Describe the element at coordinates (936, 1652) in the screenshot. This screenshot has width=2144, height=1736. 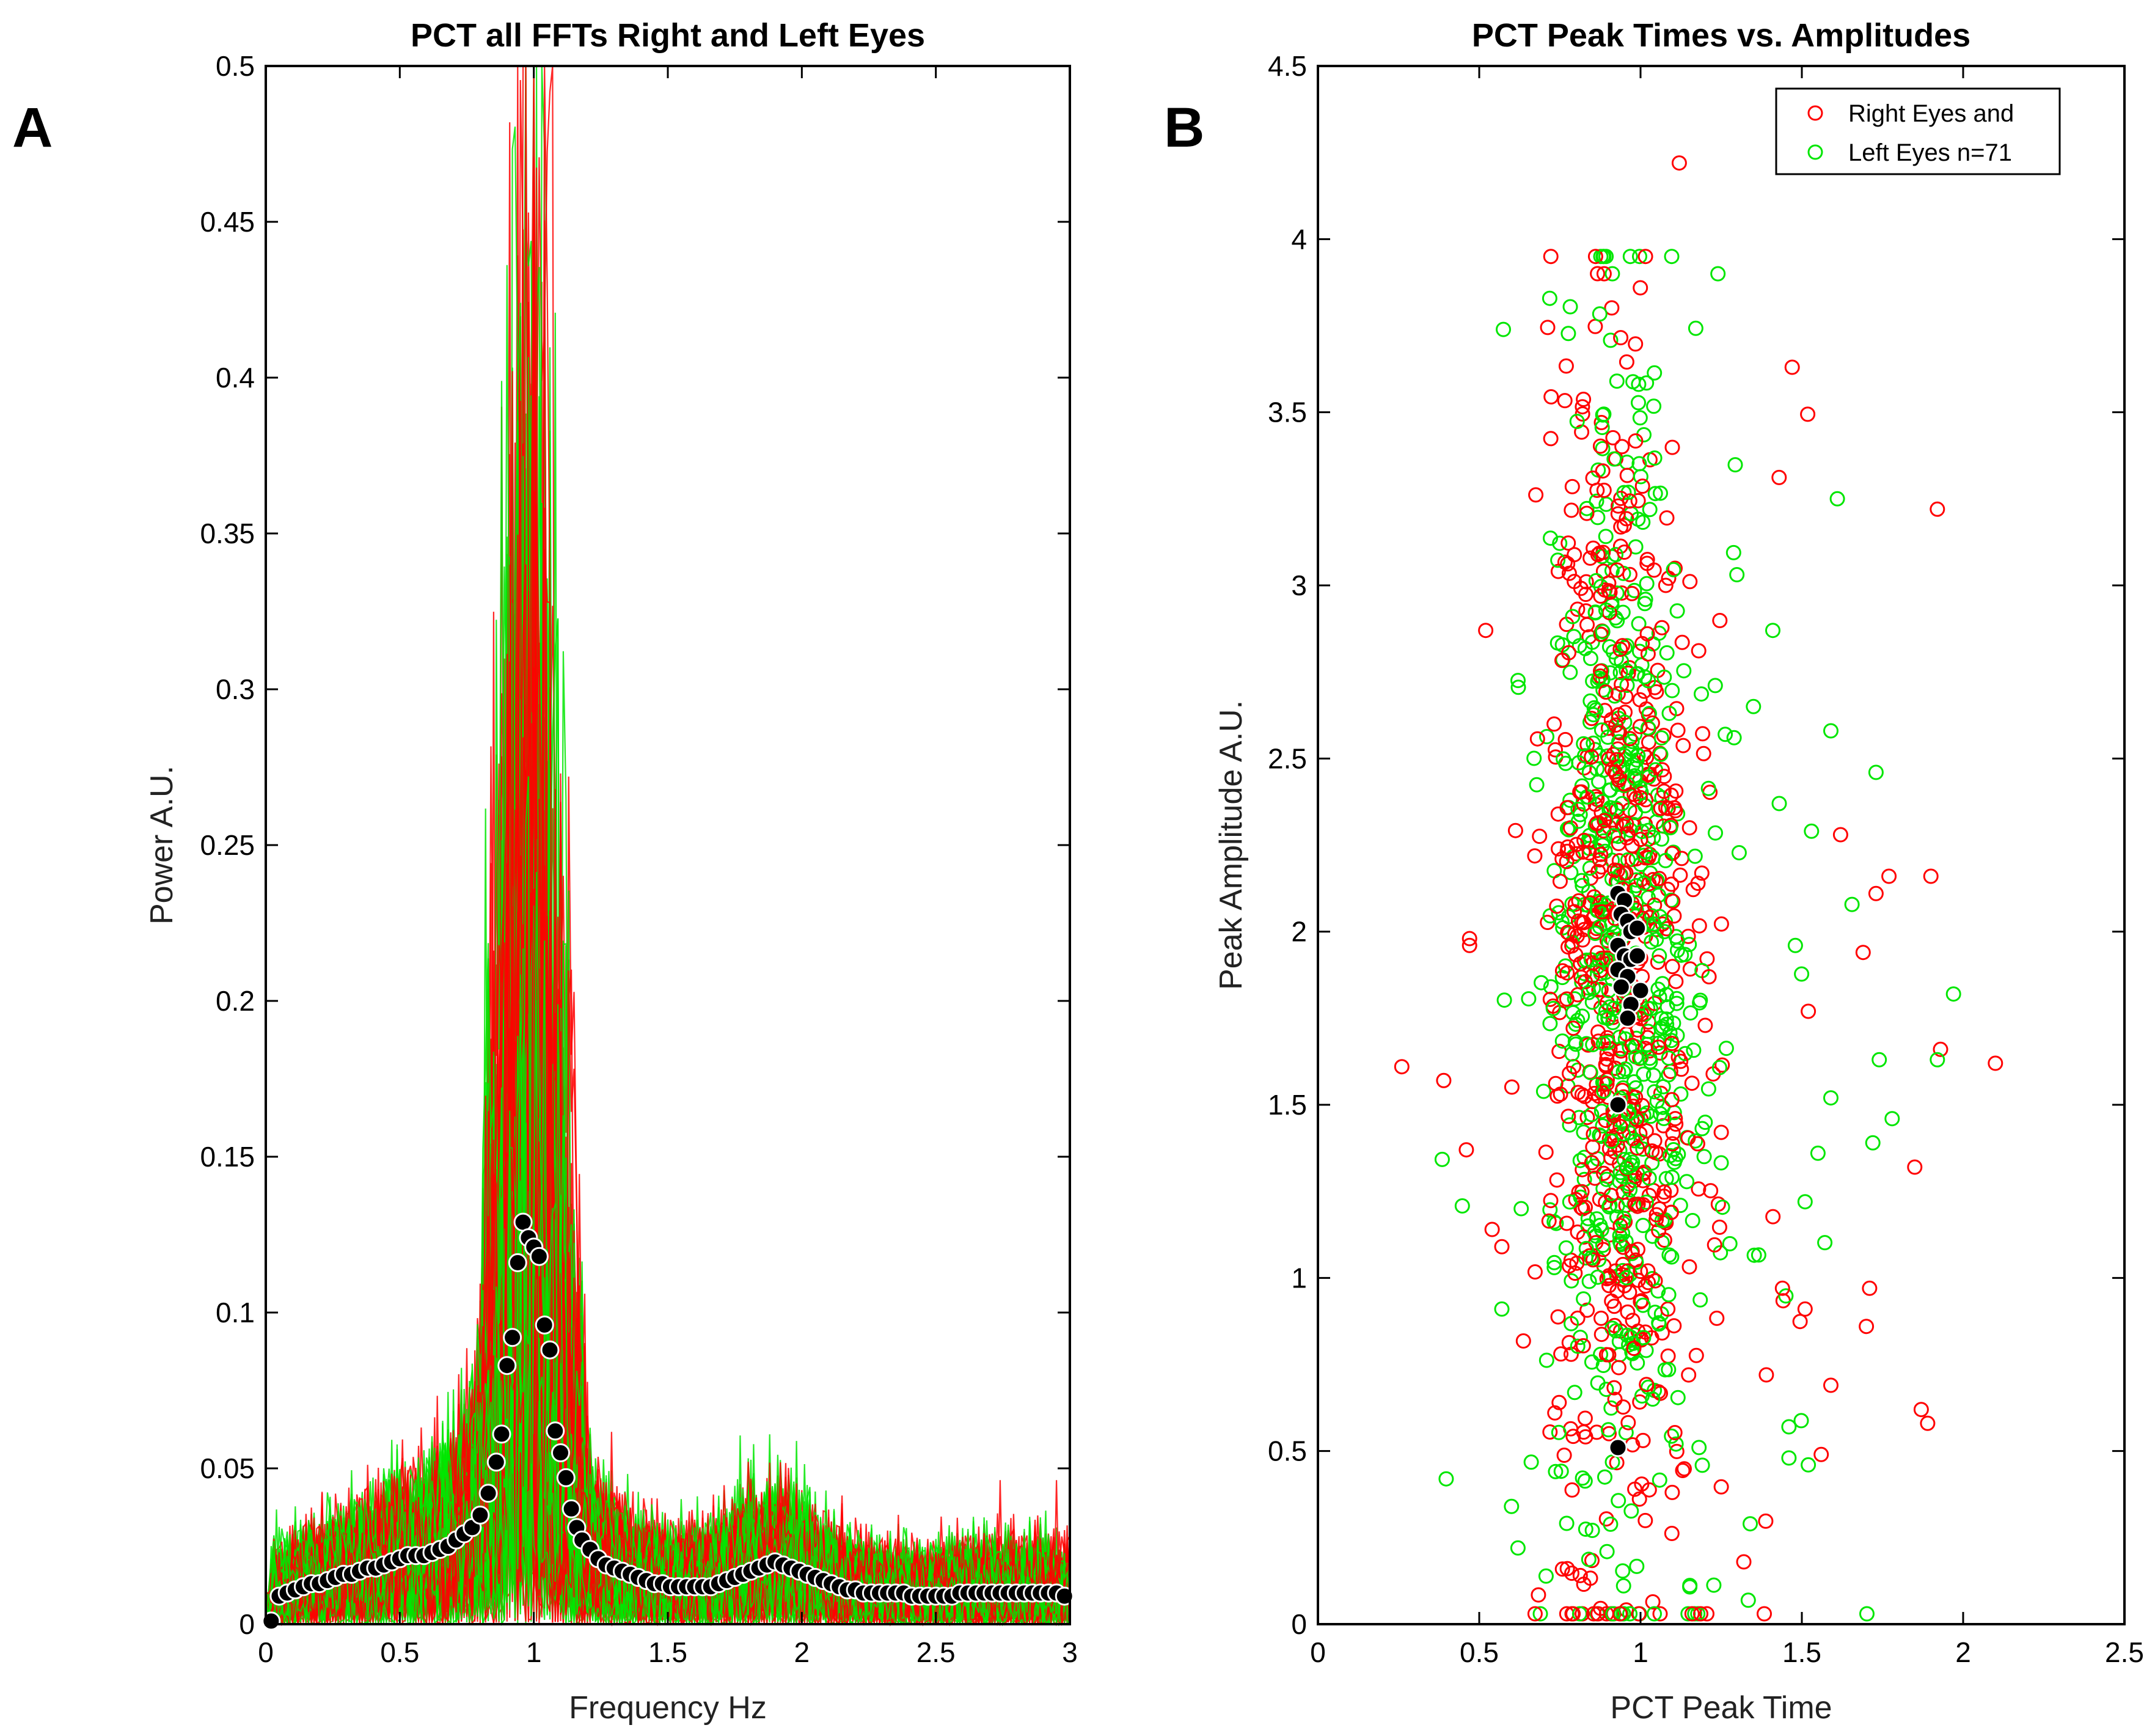
I see `x-tick-label-a: 2.5` at that location.